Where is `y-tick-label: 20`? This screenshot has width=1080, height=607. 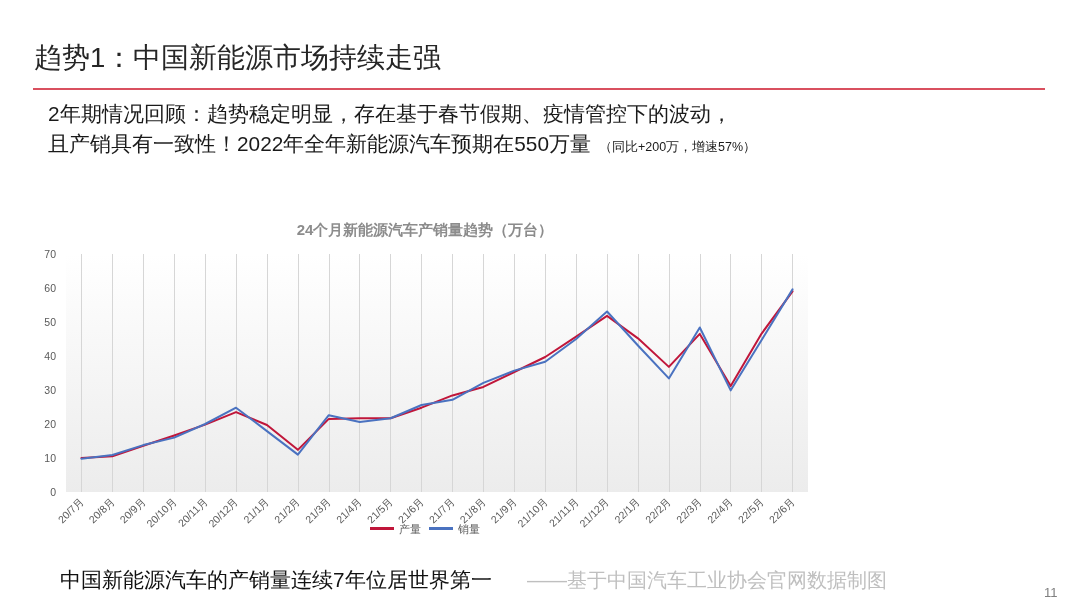
y-tick-label: 20 is located at coordinates (50, 424).